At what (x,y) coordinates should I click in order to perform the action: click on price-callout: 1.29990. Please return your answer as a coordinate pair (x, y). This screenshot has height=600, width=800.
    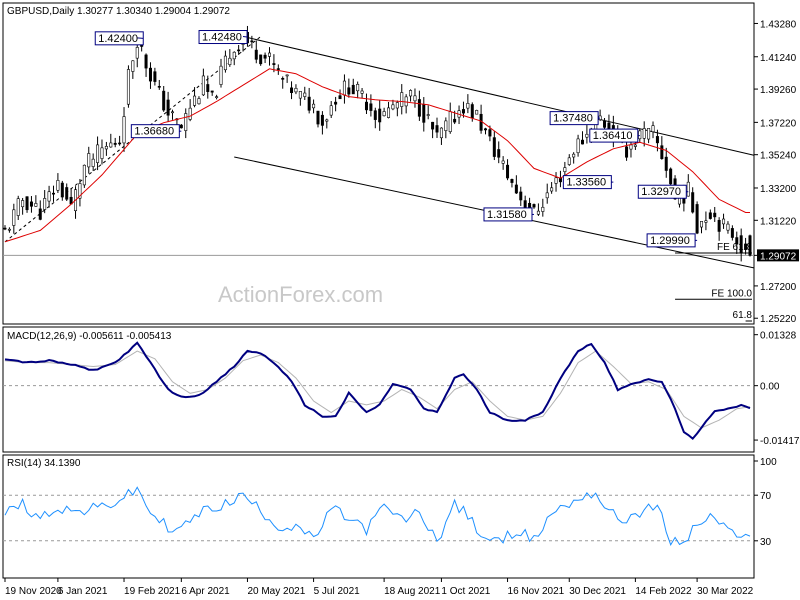
    Looking at the image, I should click on (672, 240).